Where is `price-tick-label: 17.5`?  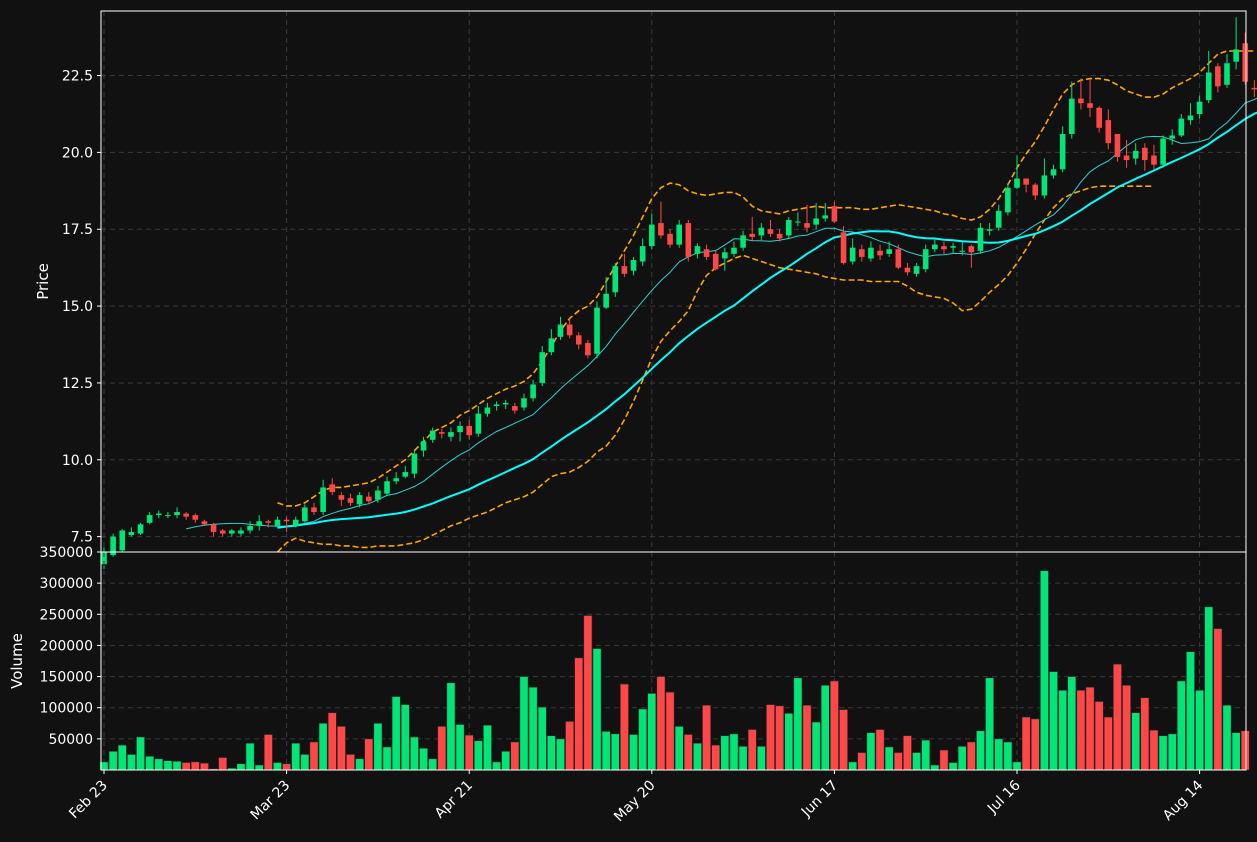 price-tick-label: 17.5 is located at coordinates (77, 230).